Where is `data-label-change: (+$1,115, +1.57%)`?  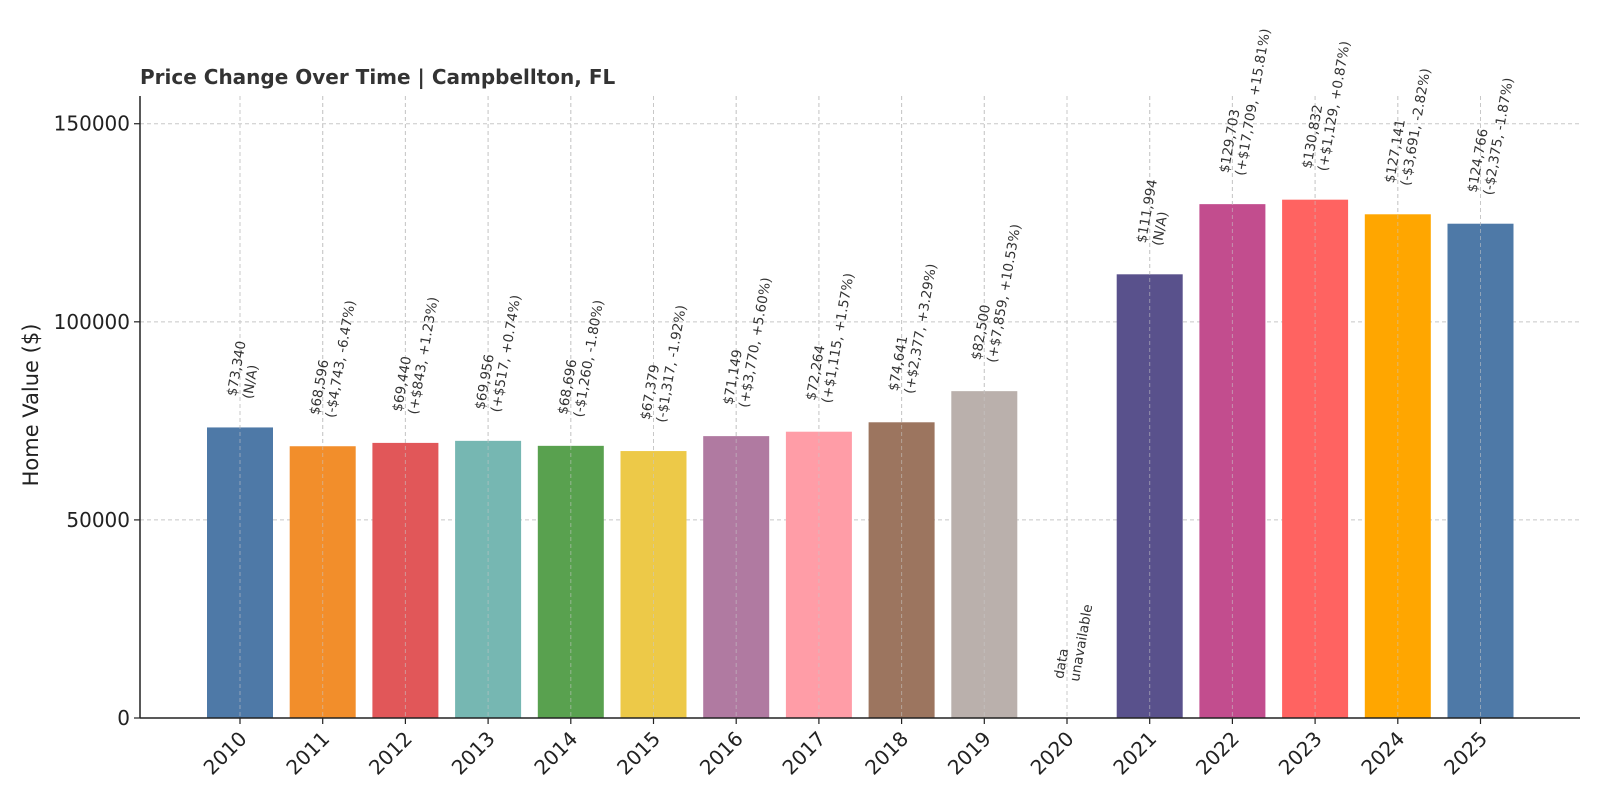 data-label-change: (+$1,115, +1.57%) is located at coordinates (838, 338).